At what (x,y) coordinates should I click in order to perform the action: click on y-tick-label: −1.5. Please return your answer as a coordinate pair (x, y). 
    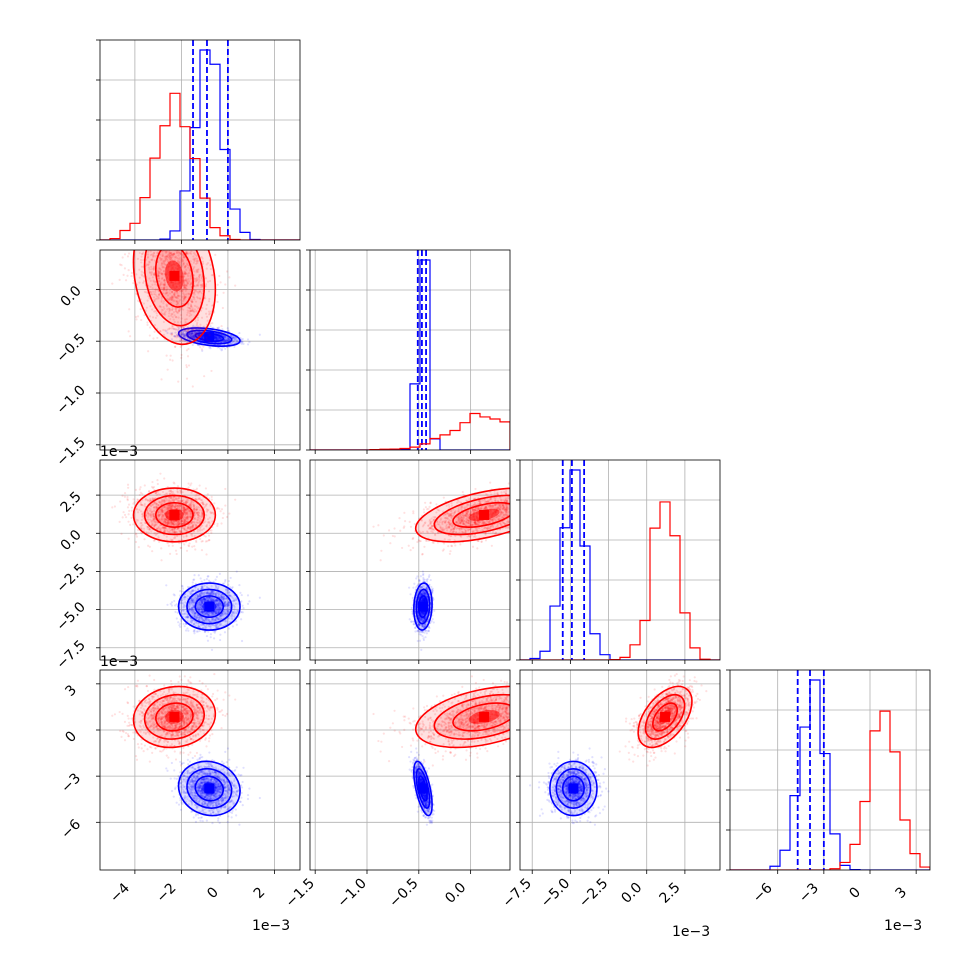
    Looking at the image, I should click on (70, 451).